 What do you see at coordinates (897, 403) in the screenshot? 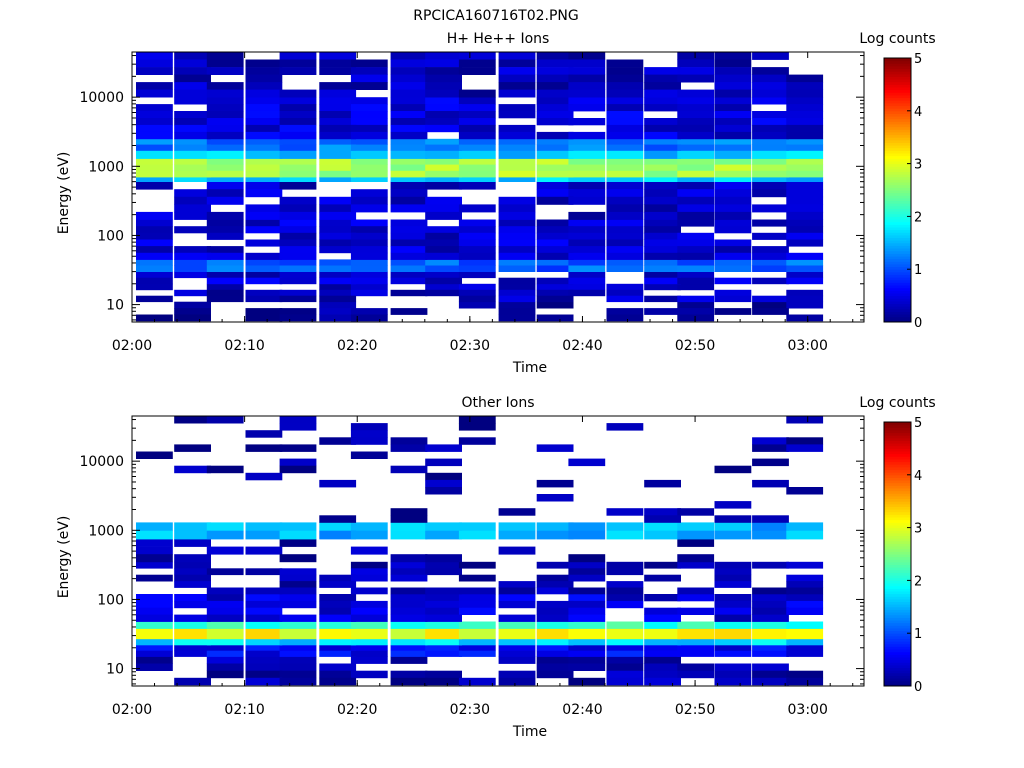
I see `colorbar-label: Log counts` at bounding box center [897, 403].